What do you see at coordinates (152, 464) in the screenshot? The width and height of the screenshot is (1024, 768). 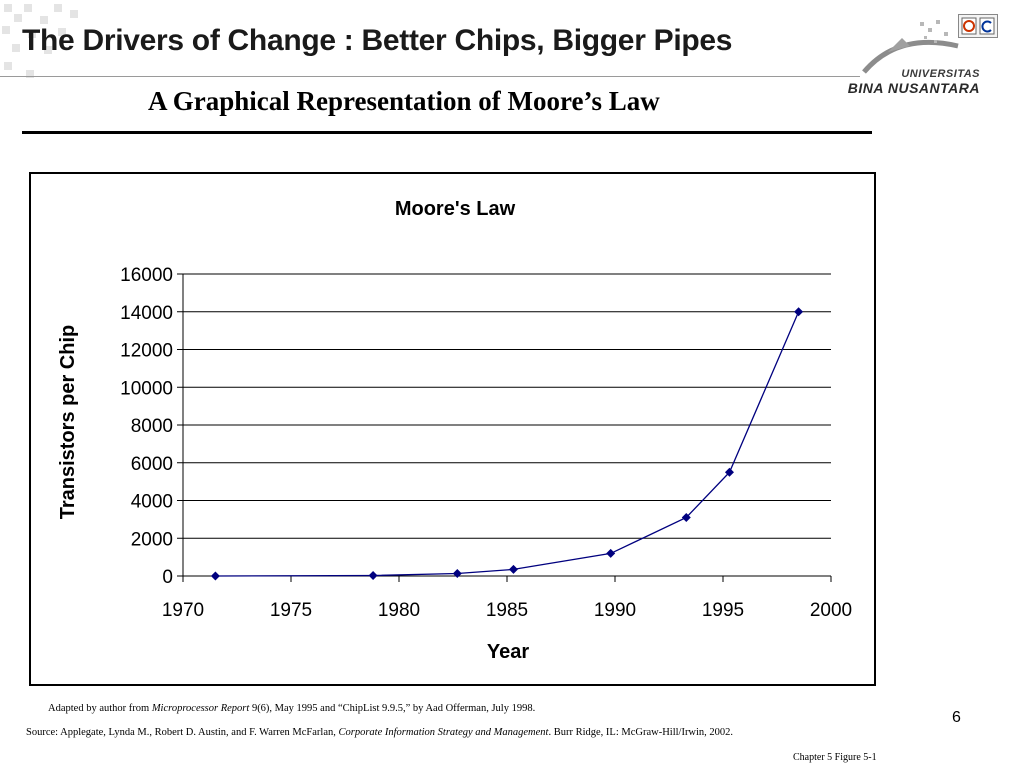 I see `y-tick-label: 6000` at bounding box center [152, 464].